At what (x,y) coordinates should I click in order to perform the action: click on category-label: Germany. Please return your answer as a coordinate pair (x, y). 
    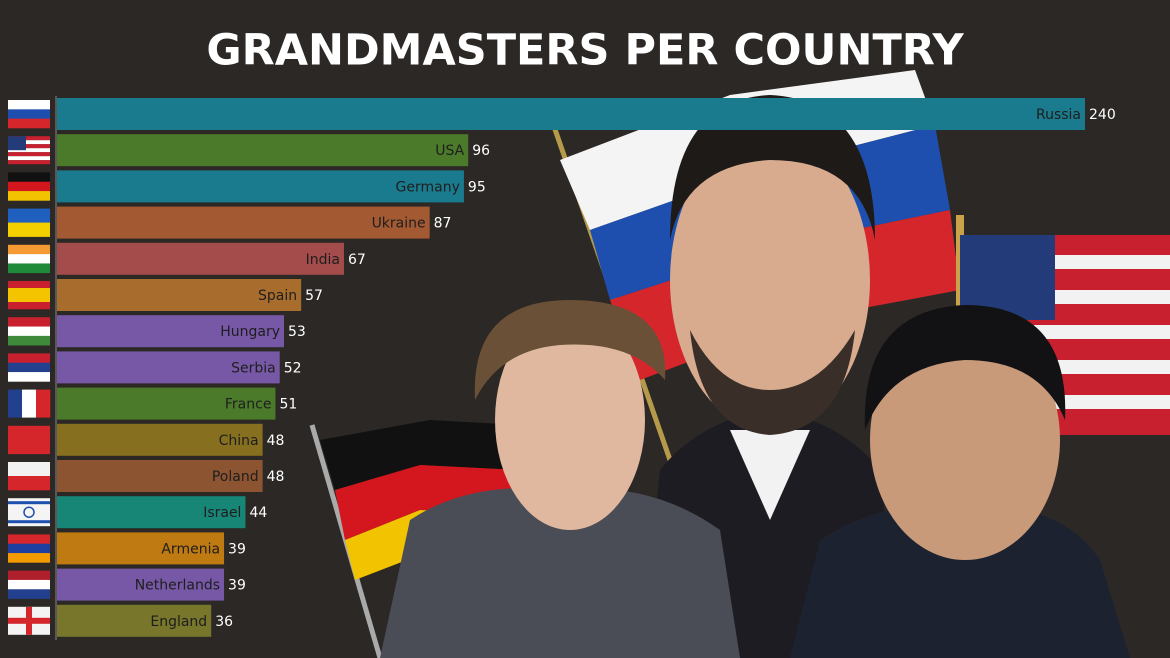
    Looking at the image, I should click on (428, 187).